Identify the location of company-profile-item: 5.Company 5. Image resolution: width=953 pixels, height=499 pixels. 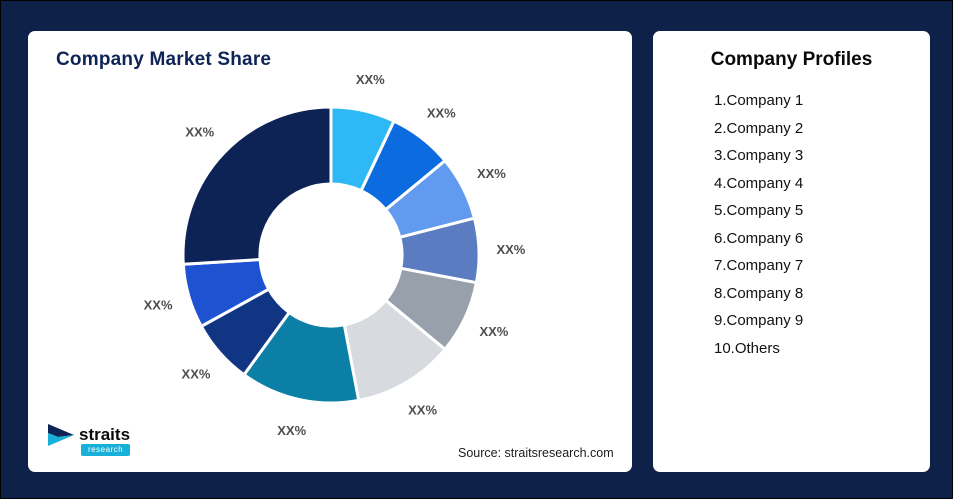
(759, 210).